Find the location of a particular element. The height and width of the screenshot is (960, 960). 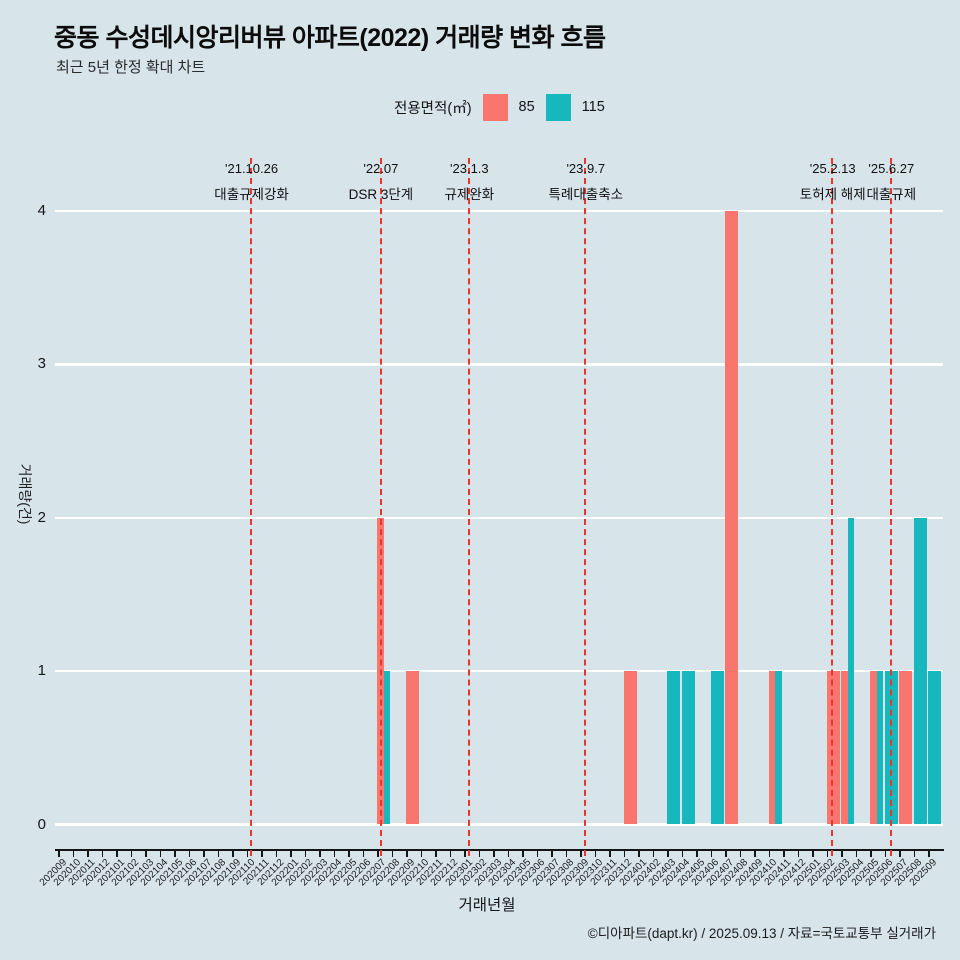

event-date-2: '23.1.3 is located at coordinates (469, 168).